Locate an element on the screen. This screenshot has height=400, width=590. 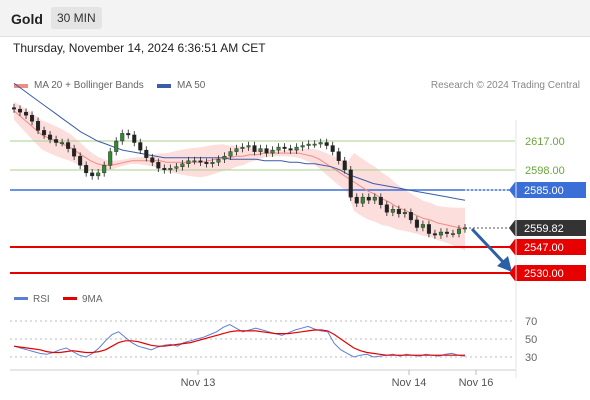
ma9-legend-label: 9MA is located at coordinates (92, 299).